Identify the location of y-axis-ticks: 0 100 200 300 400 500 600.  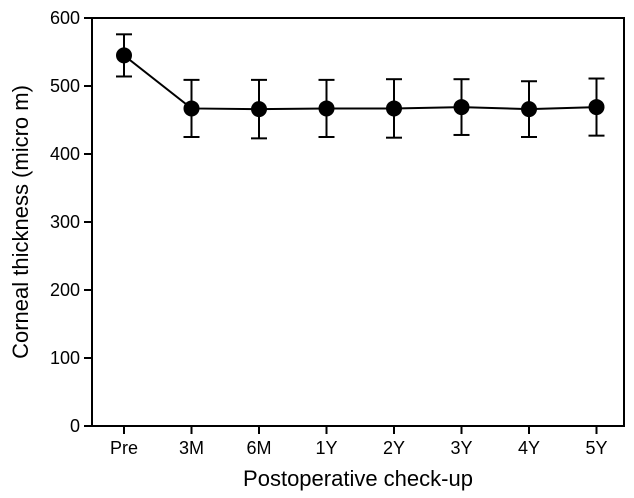
(71, 222).